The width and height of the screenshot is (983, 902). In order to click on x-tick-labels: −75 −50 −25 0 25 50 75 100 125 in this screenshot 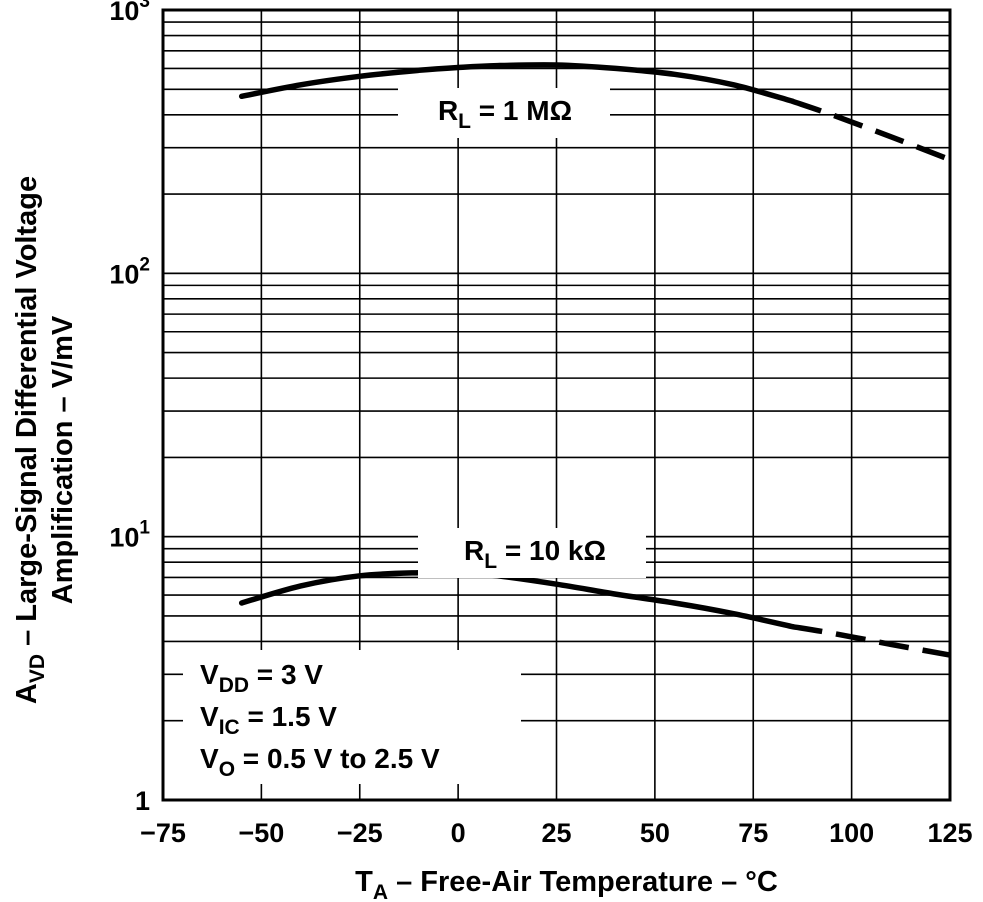, I will do `click(556, 833)`.